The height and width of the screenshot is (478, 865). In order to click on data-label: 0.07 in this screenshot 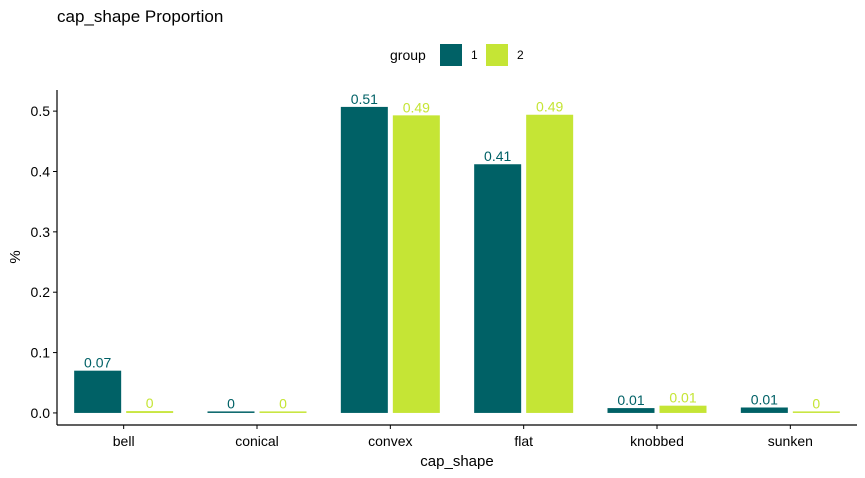, I will do `click(97, 363)`.